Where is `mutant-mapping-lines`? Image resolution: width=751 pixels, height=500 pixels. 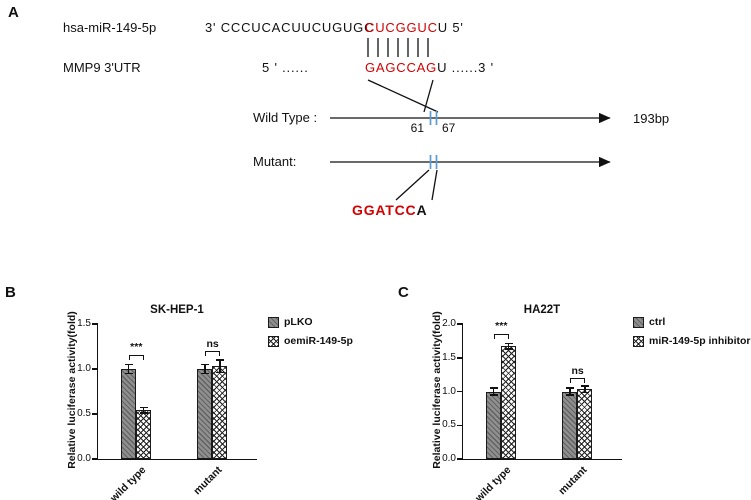 mutant-mapping-lines is located at coordinates (416, 185).